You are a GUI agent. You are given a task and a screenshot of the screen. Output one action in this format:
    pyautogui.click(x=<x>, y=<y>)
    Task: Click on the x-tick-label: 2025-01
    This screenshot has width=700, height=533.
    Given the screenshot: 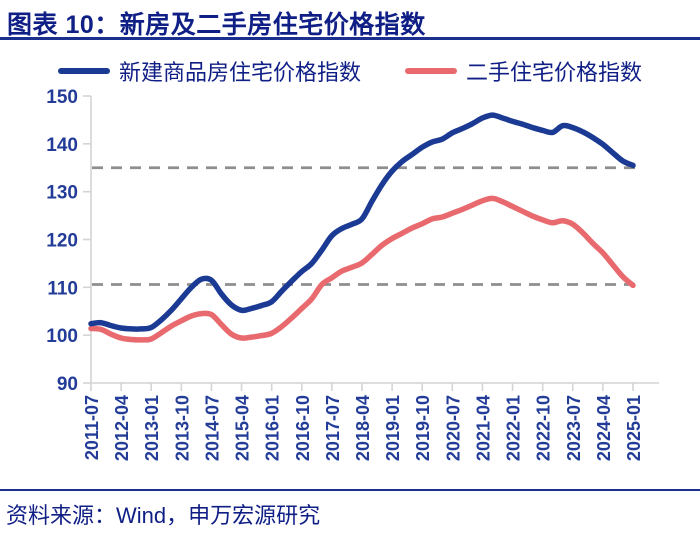 What is the action you would take?
    pyautogui.click(x=634, y=428)
    